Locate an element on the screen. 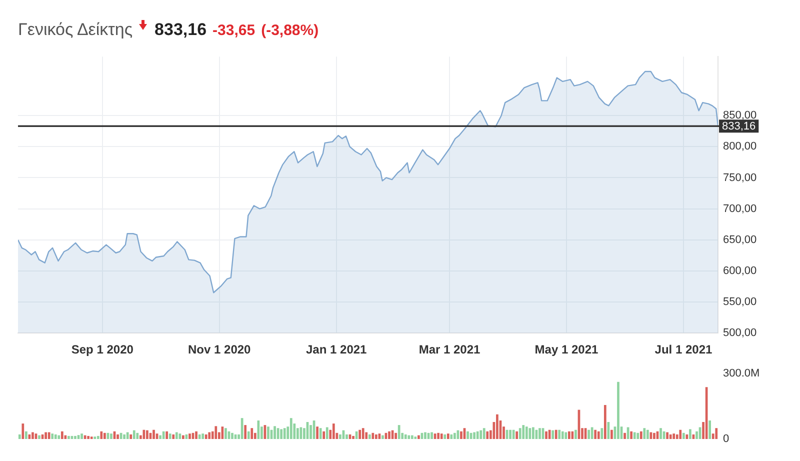 This screenshot has width=800, height=461. x-tick-label: Jan 1 2021 is located at coordinates (337, 349).